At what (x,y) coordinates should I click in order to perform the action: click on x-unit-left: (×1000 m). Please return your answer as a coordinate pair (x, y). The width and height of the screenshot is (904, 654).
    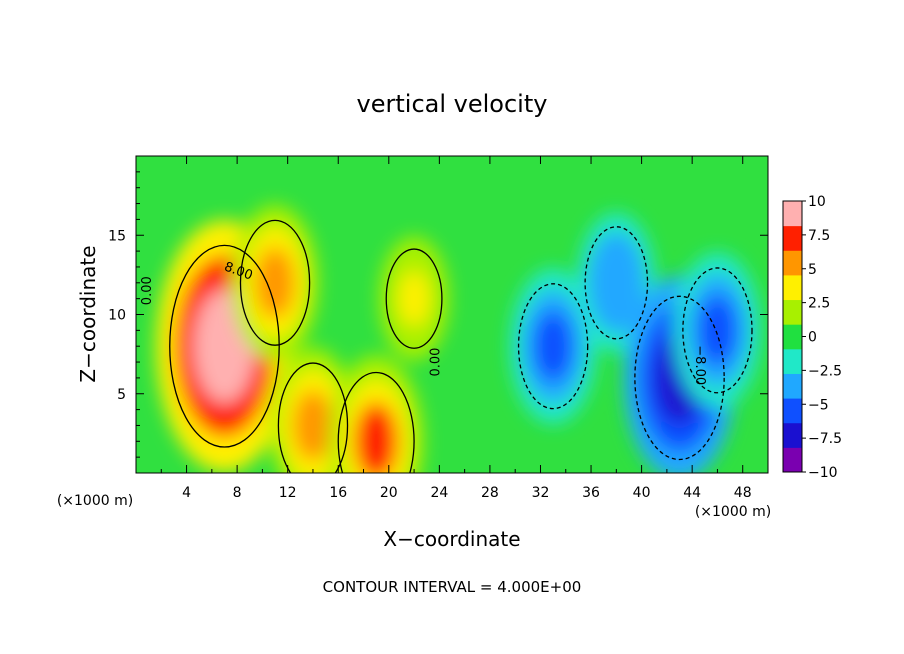
    Looking at the image, I should click on (95, 501).